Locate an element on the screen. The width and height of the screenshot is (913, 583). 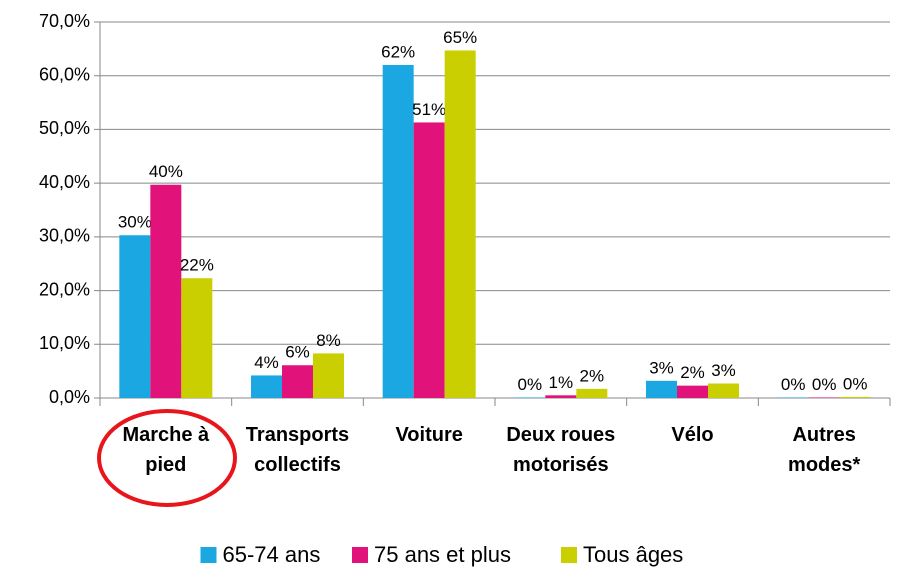
y-tick-label: 70,0% is located at coordinates (64, 21).